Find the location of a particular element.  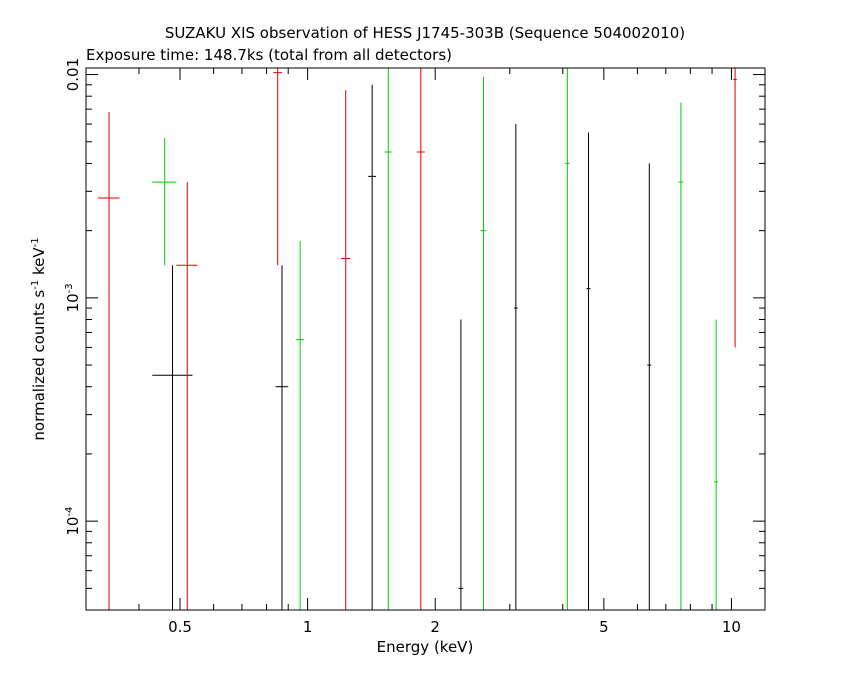

y-tick-label-exp: -4 is located at coordinates (69, 512).